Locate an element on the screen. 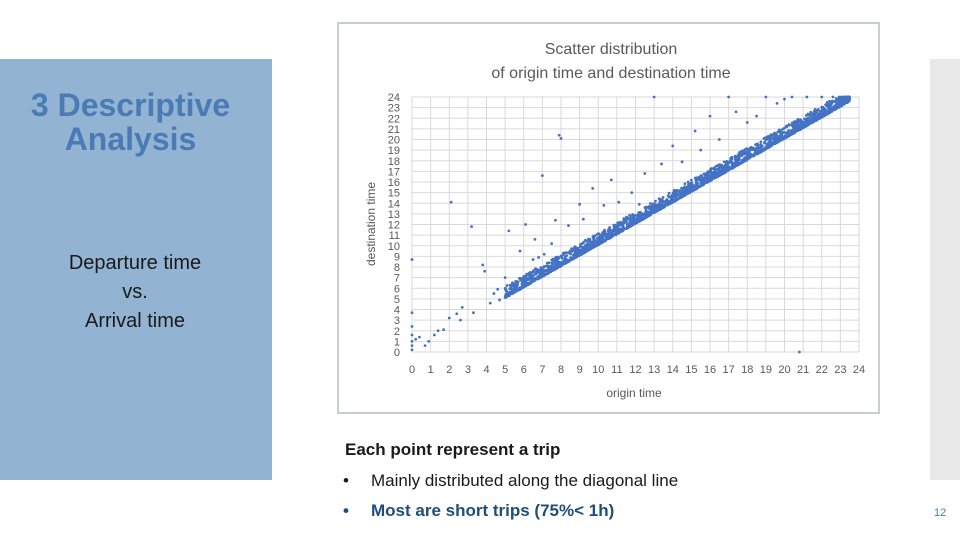  y-tick-label: 21 is located at coordinates (394, 130).